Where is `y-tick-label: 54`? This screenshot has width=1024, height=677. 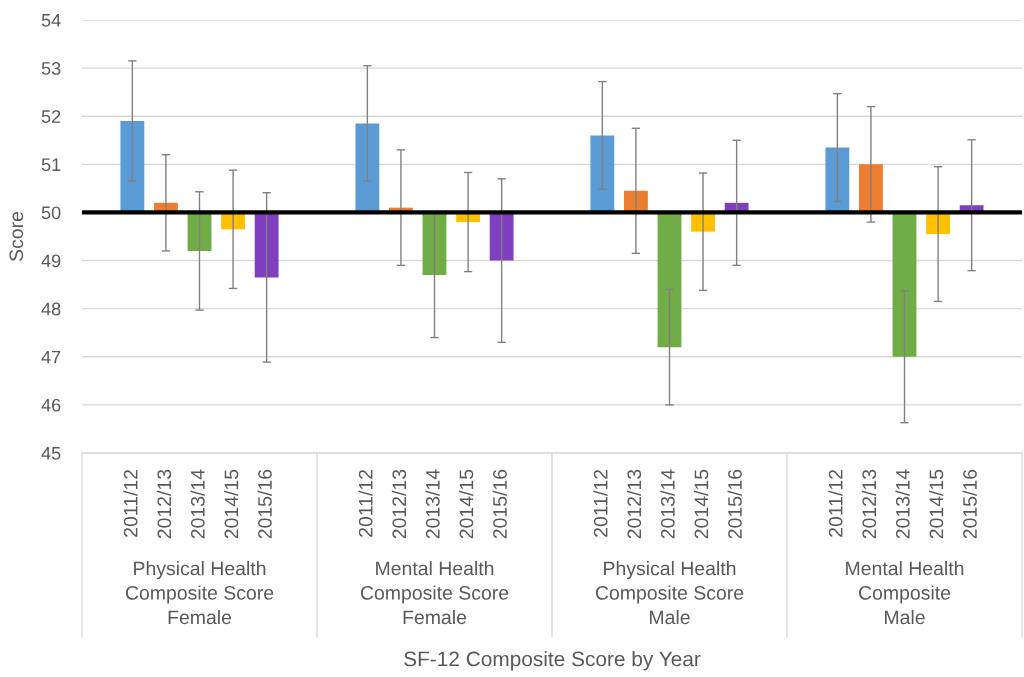 y-tick-label: 54 is located at coordinates (51, 20).